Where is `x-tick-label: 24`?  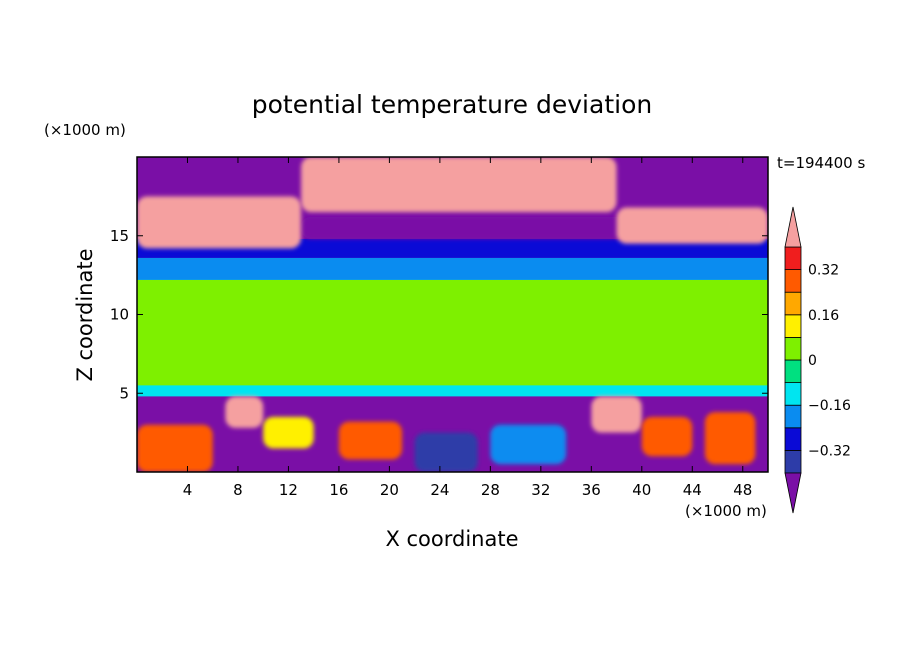 x-tick-label: 24 is located at coordinates (439, 490).